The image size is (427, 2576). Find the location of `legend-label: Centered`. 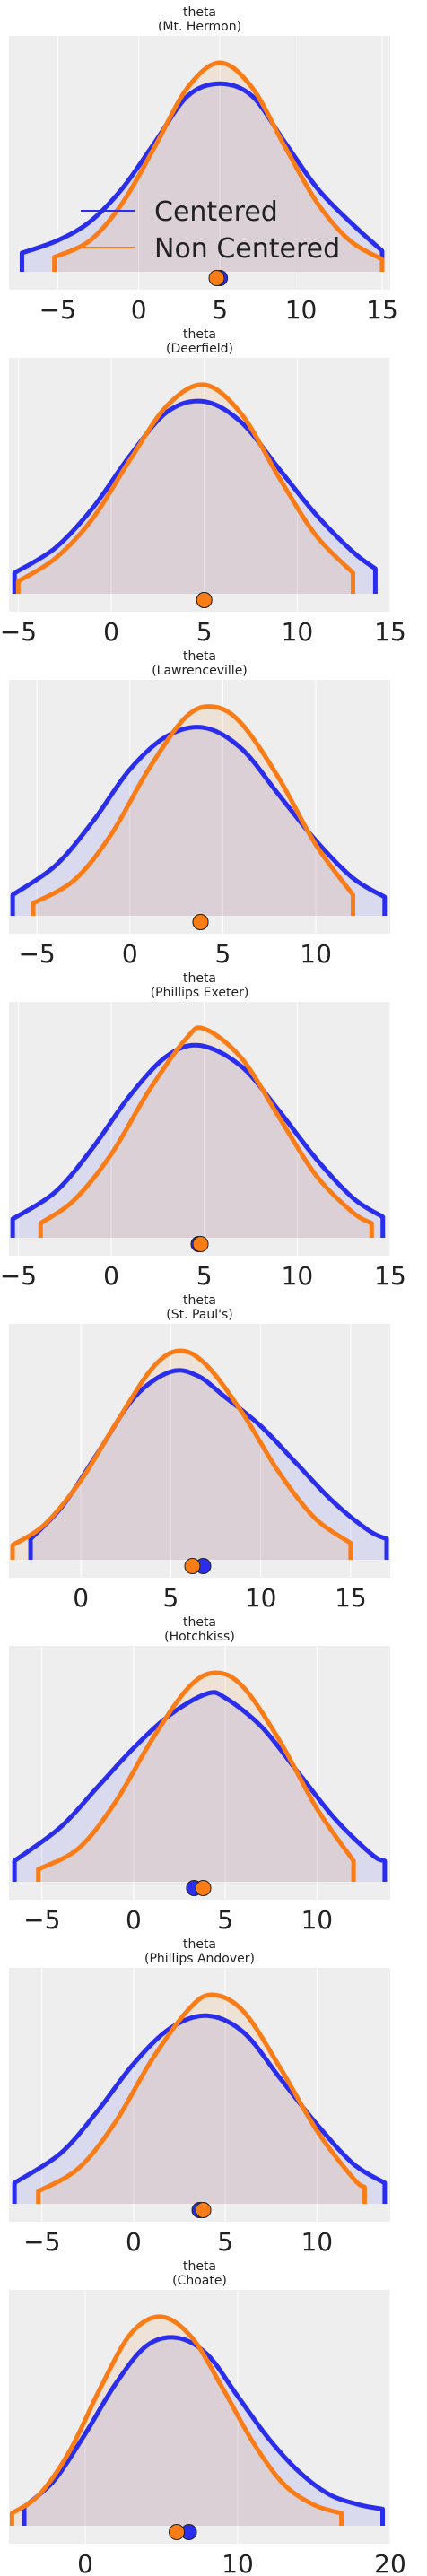

legend-label: Centered is located at coordinates (216, 212).